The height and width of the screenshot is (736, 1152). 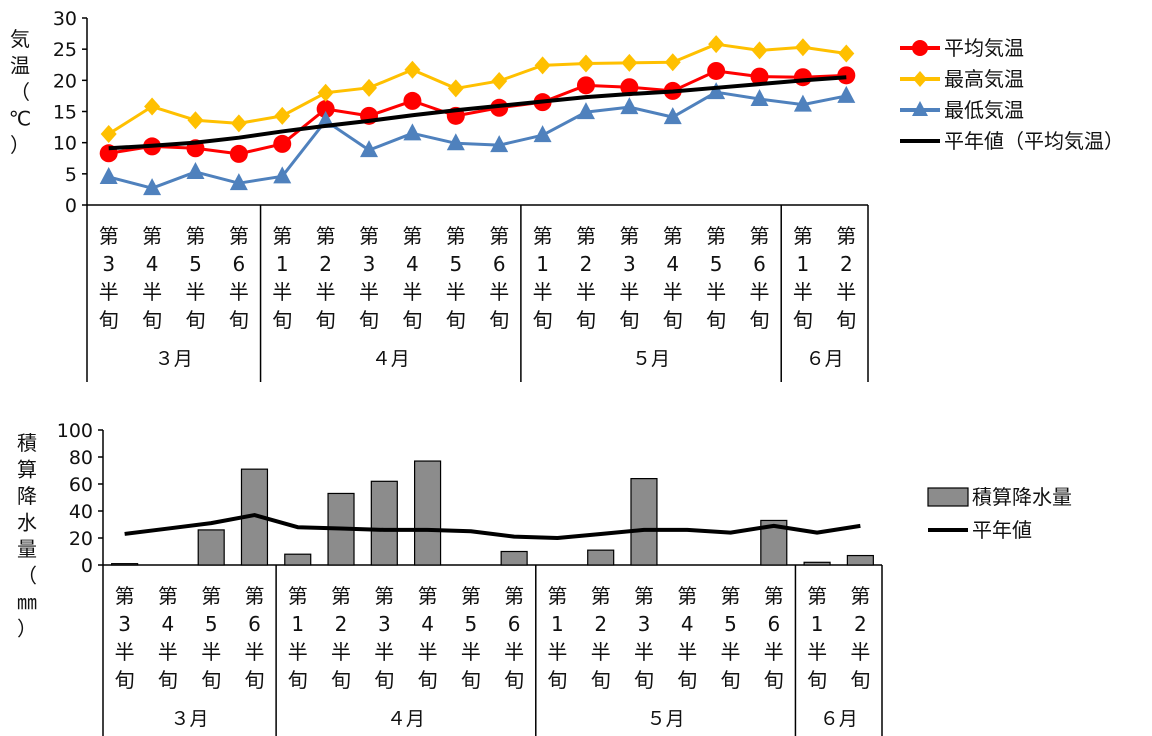 What do you see at coordinates (71, 206) in the screenshot?
I see `y-tick-label: 0` at bounding box center [71, 206].